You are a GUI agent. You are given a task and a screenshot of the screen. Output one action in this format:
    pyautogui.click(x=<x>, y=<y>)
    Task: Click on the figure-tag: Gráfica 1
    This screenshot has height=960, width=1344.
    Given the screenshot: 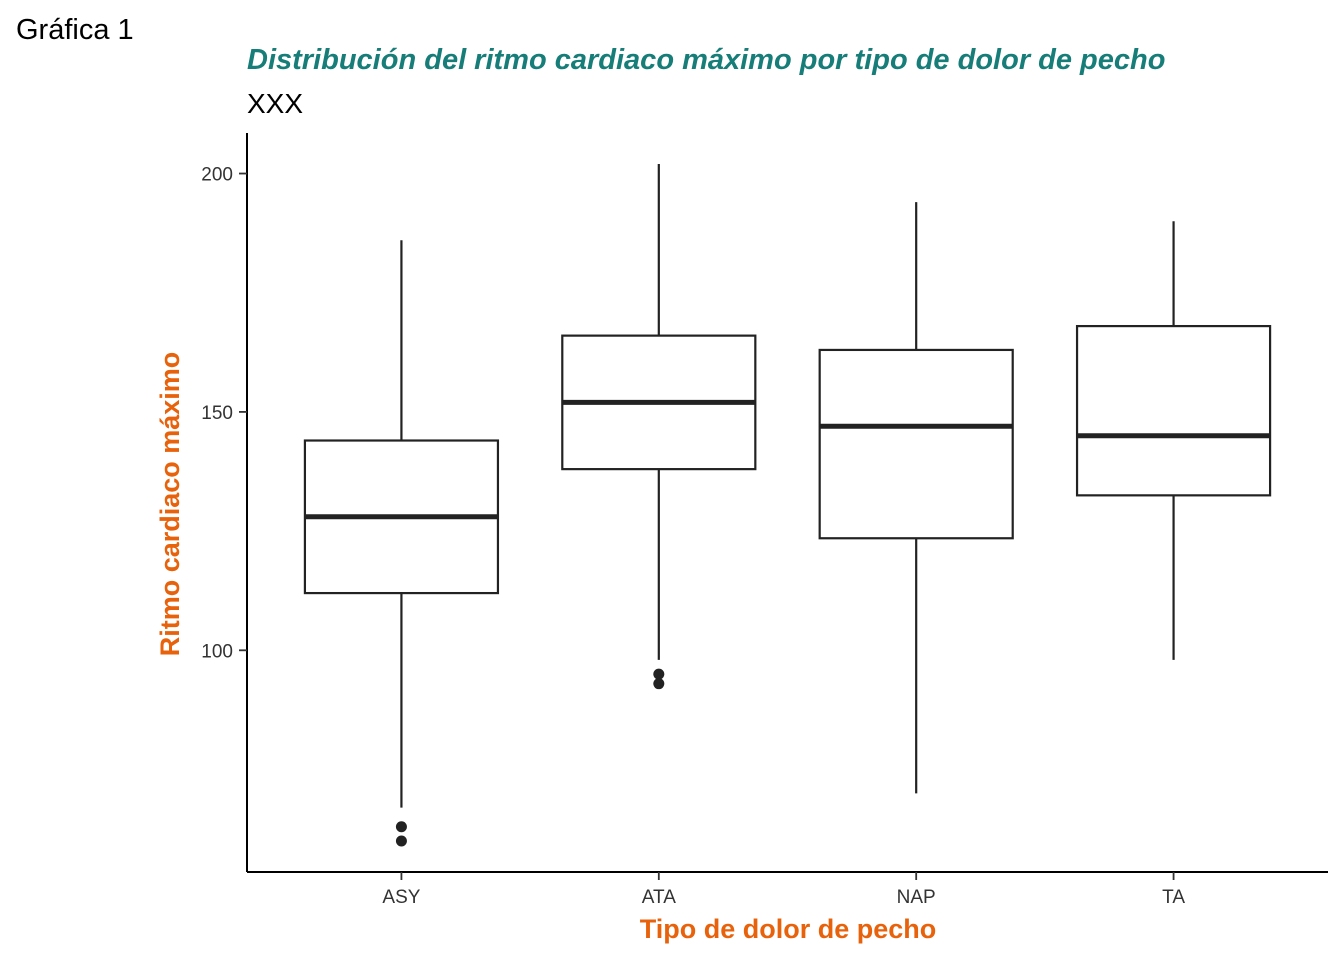 What is the action you would take?
    pyautogui.click(x=75, y=30)
    